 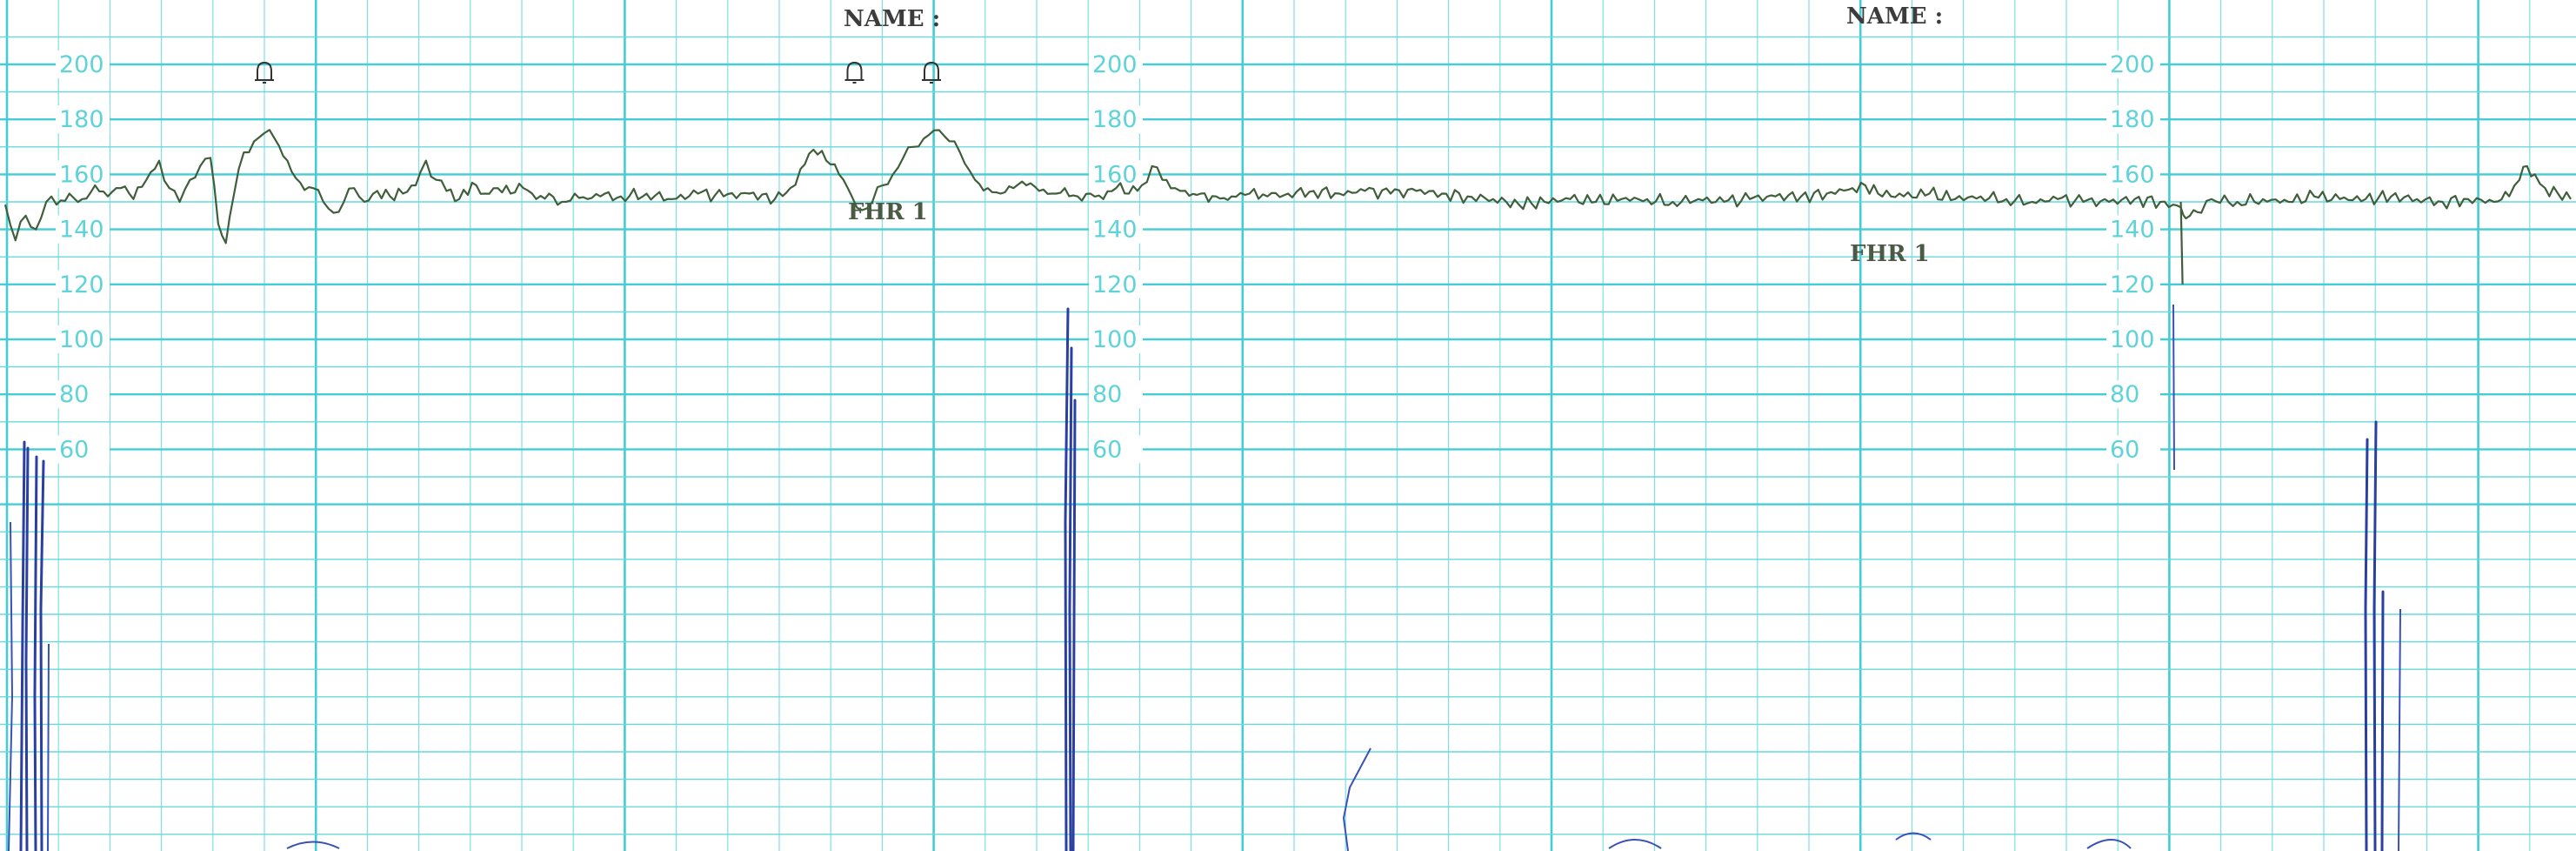 What do you see at coordinates (1890, 254) in the screenshot?
I see `fhr-label-right: FHR 1` at bounding box center [1890, 254].